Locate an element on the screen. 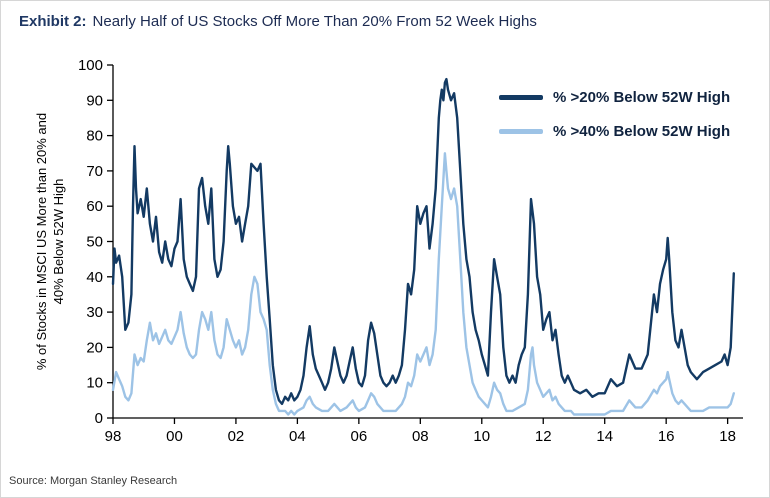  source-note: Source: Morgan Stanley Research is located at coordinates (93, 481).